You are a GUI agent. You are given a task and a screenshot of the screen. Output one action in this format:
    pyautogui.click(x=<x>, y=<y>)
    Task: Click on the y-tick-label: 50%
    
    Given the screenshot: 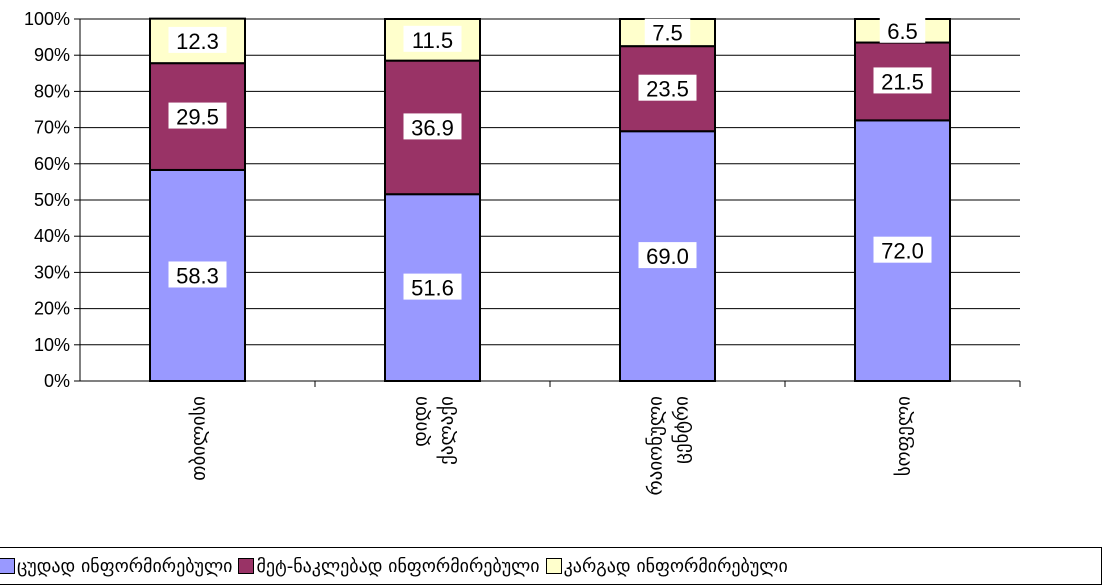 What is the action you would take?
    pyautogui.click(x=52, y=200)
    